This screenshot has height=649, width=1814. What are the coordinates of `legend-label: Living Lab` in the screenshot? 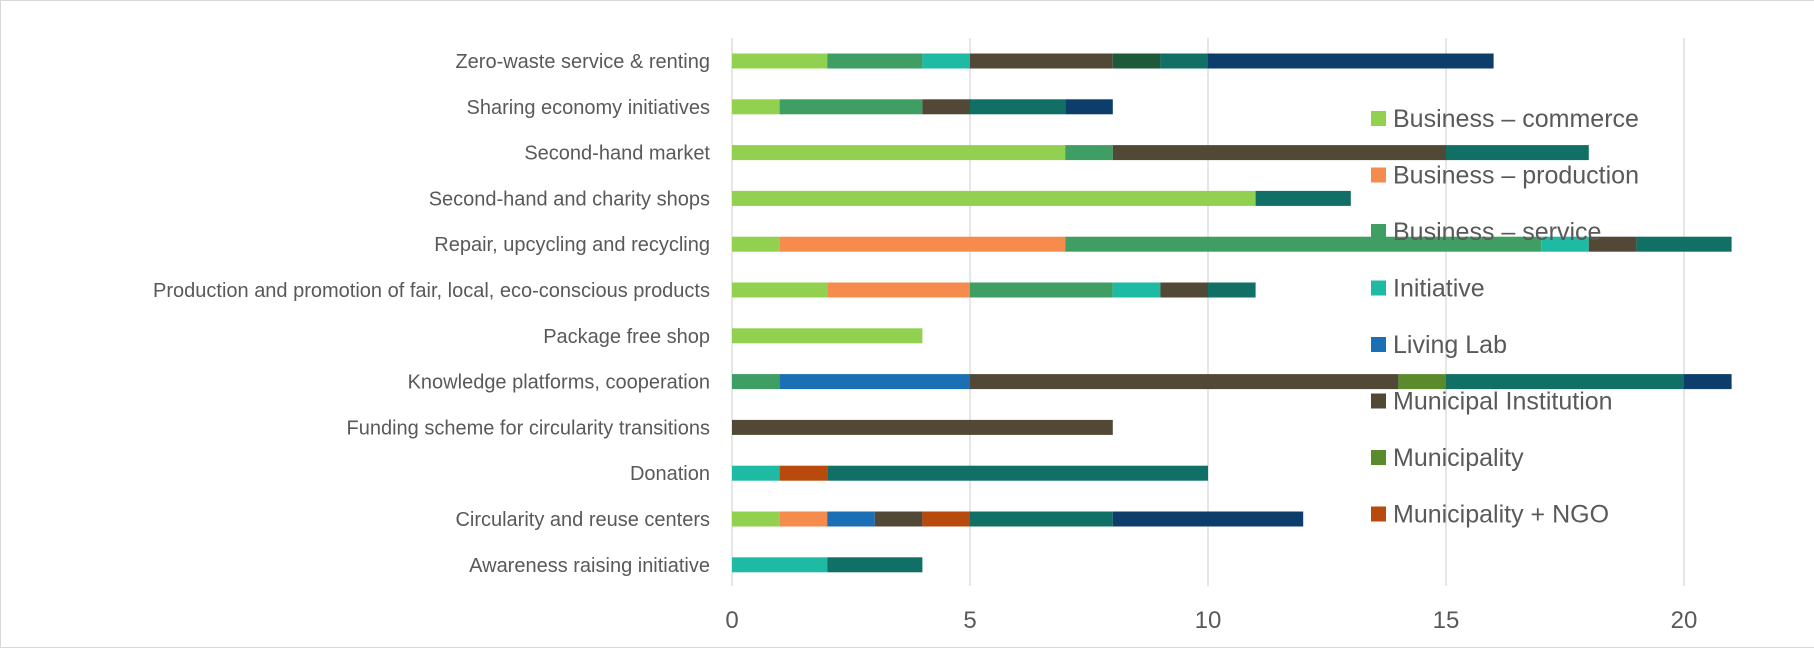 It's located at (1450, 345).